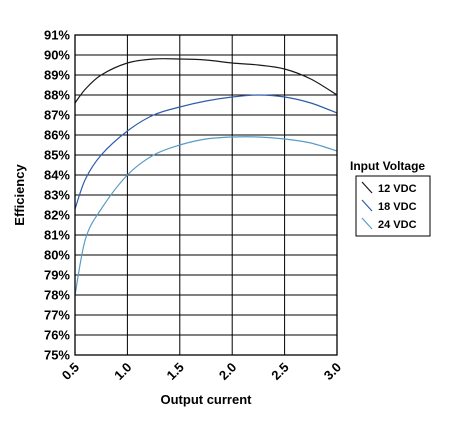  I want to click on y-tick-label: 86%, so click(57, 135).